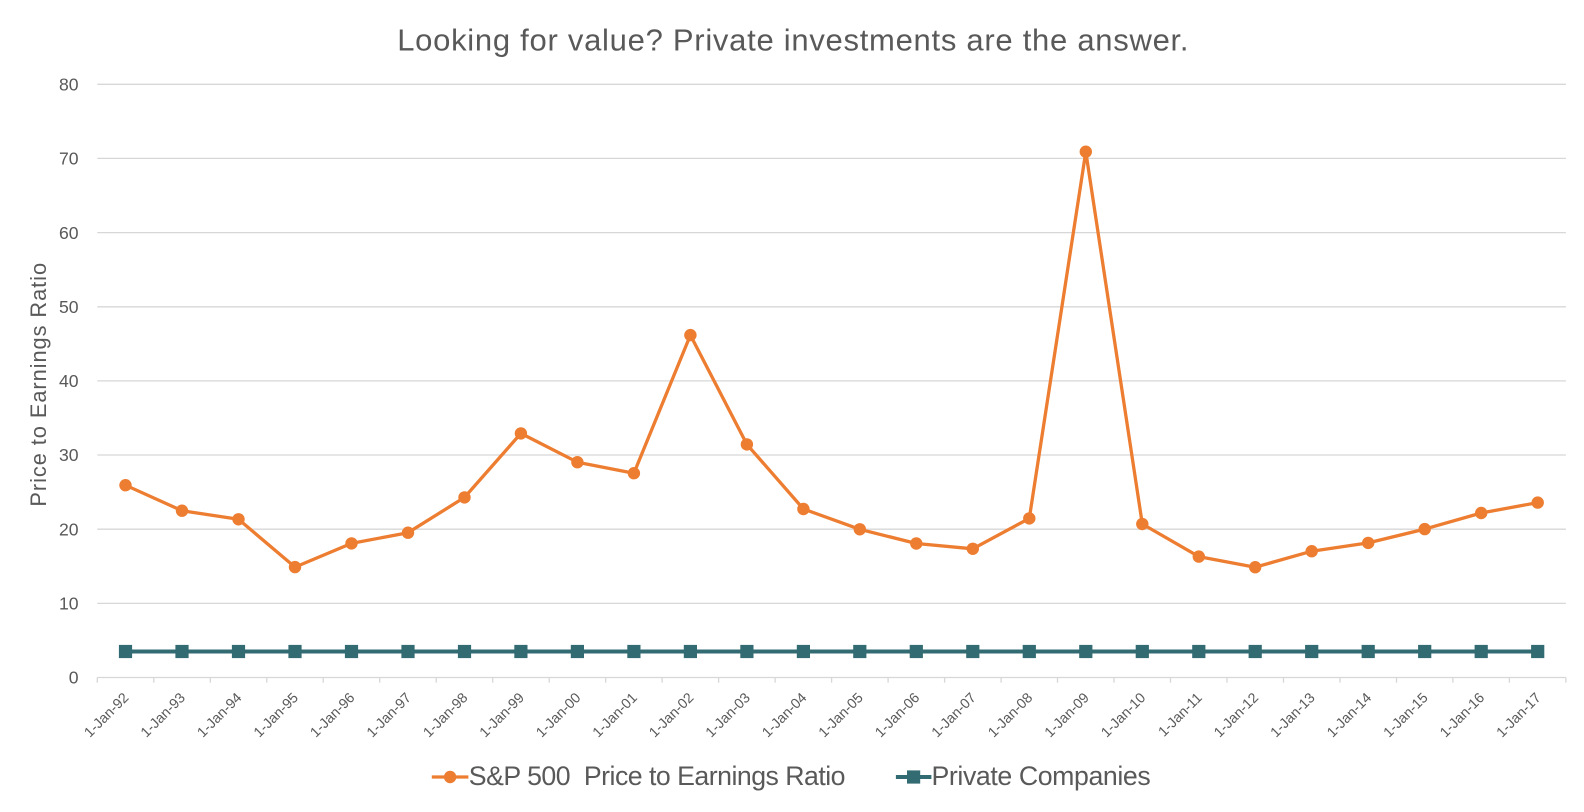 The image size is (1584, 812). I want to click on svg-text: 80, so click(69, 85).